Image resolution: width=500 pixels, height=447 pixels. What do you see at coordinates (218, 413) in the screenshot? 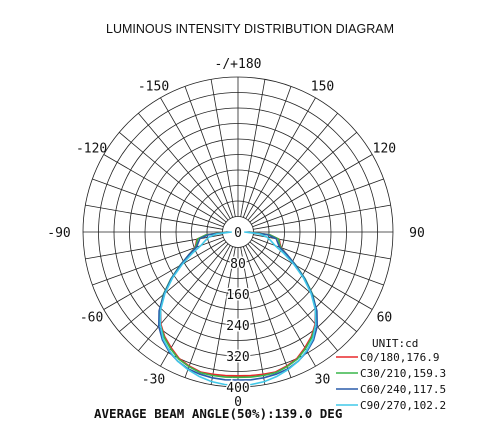
I see `beam-angle-footer: AVERAGE BEAM ANGLE(50%):139.0 DEG` at bounding box center [218, 413].